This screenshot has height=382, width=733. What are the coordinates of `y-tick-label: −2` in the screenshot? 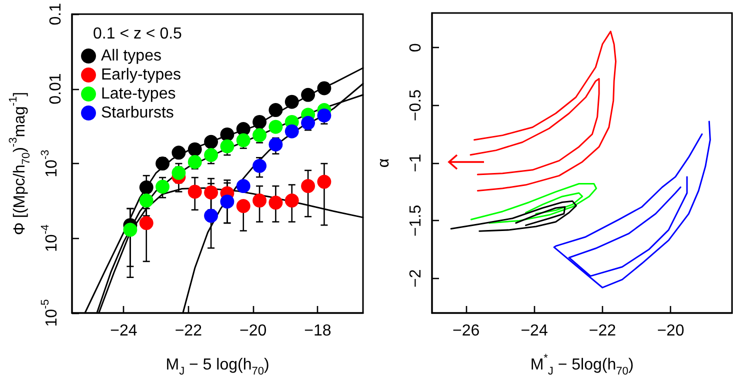 It's located at (416, 278).